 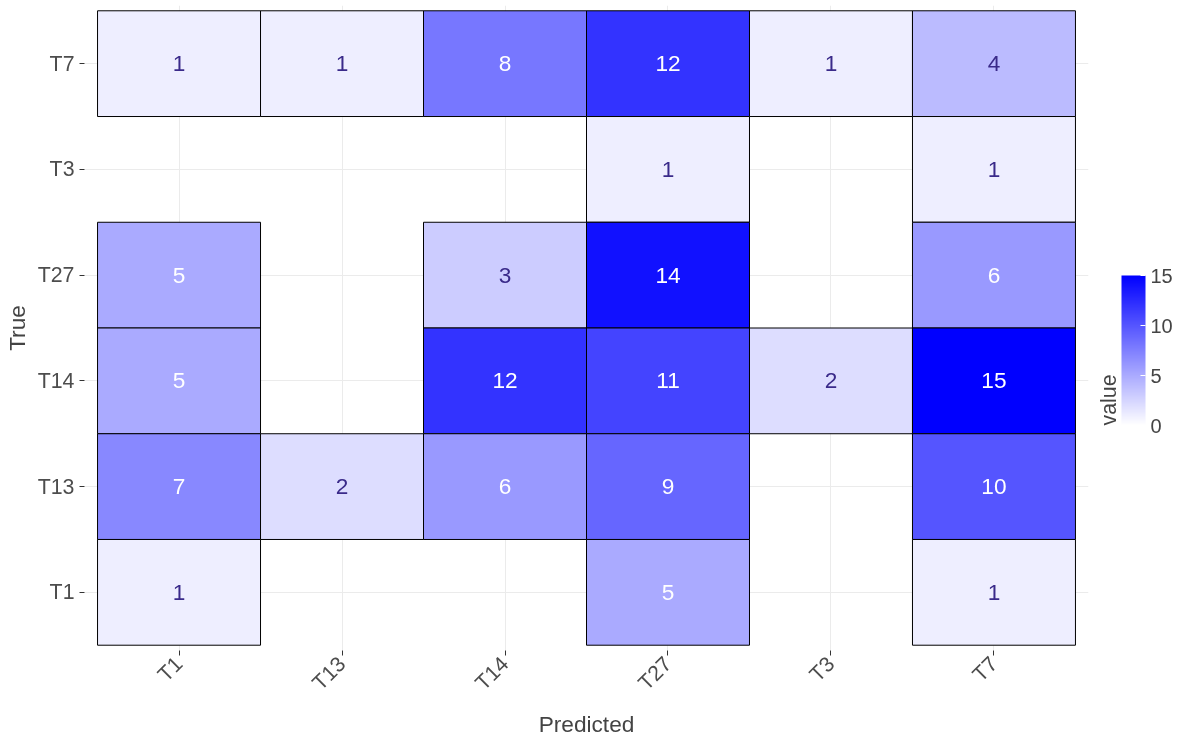 I want to click on data-label: 3, so click(x=505, y=274).